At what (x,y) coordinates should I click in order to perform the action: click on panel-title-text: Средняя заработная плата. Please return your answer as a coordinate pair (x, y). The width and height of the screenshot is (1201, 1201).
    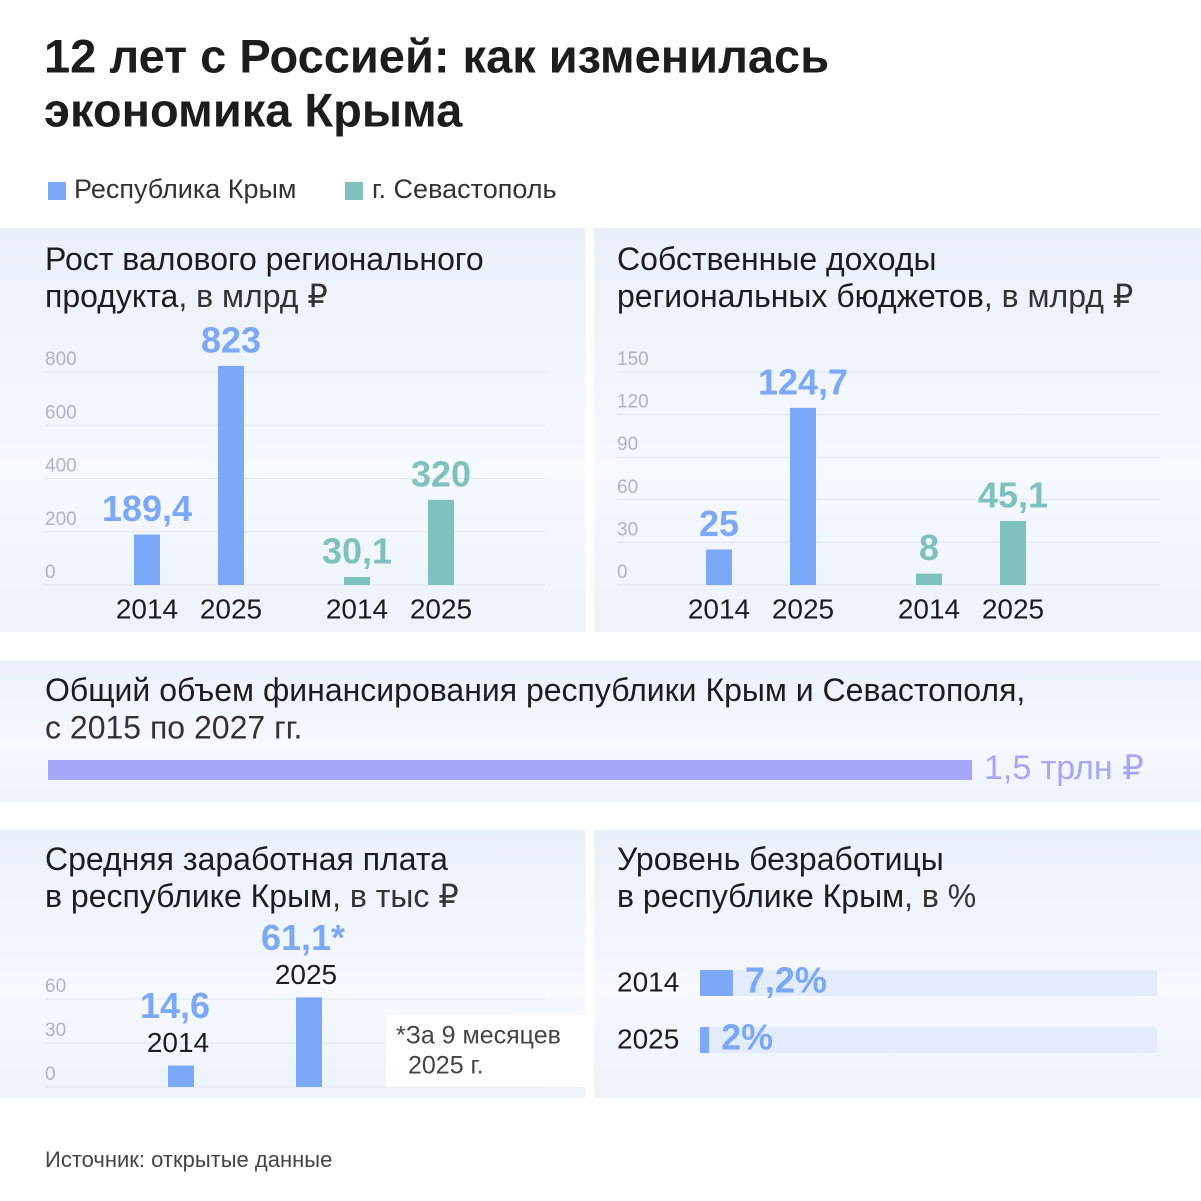
    Looking at the image, I should click on (246, 859).